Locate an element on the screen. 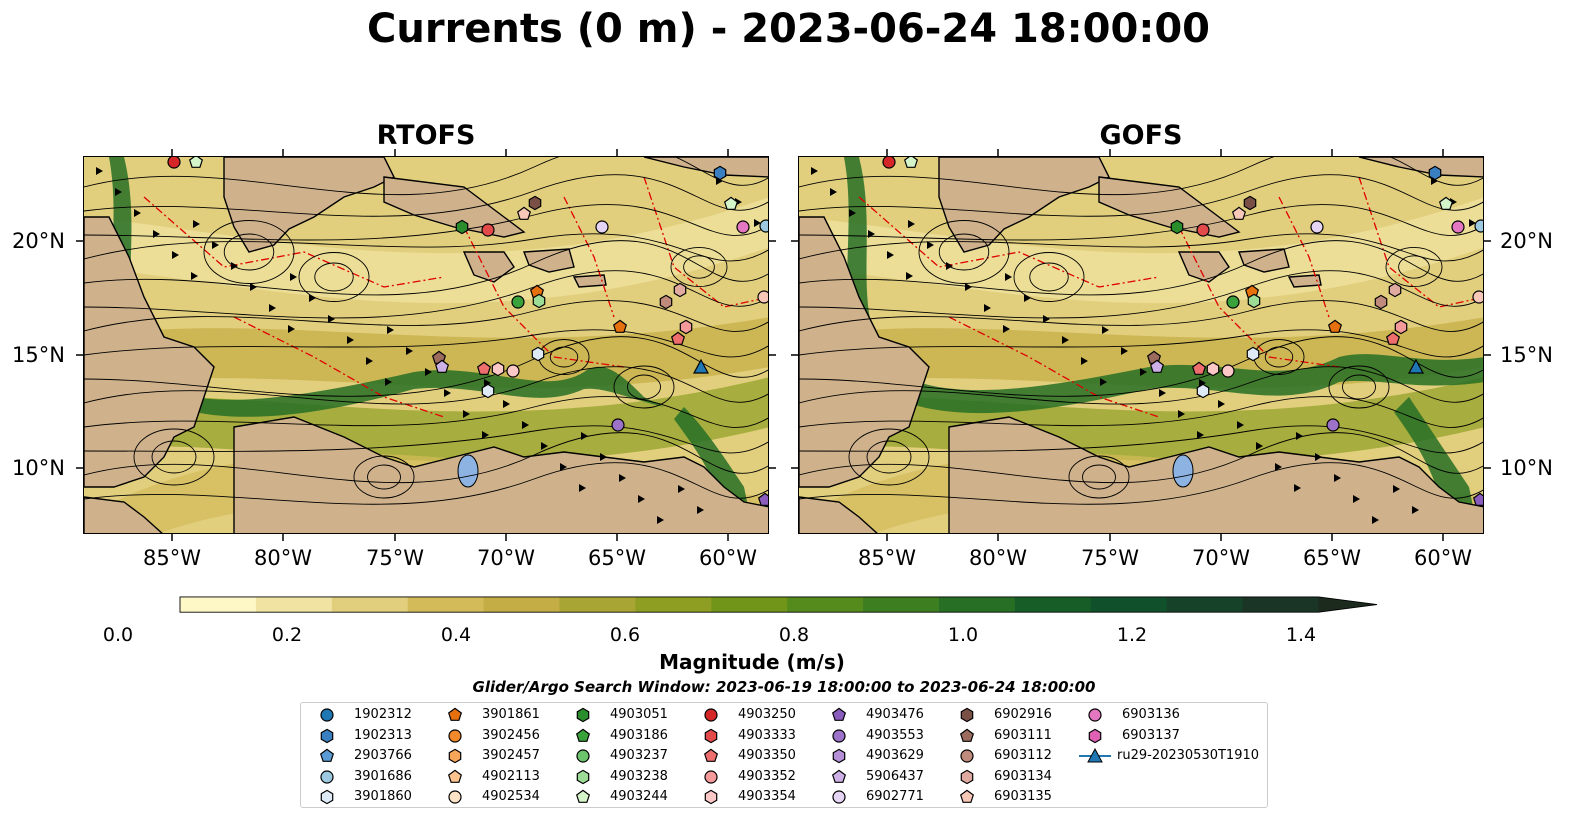 The height and width of the screenshot is (827, 1577). y-tick-right: 15°N is located at coordinates (1526, 355).